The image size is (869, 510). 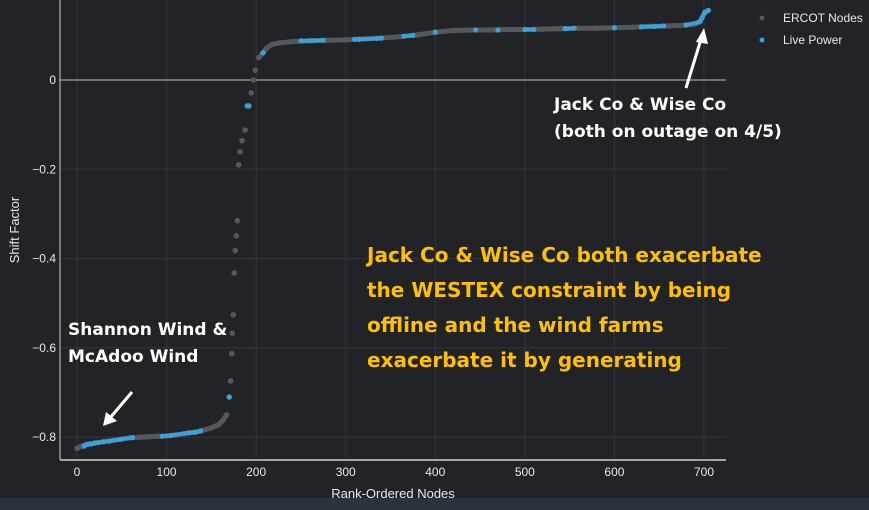 I want to click on y-tick-label: −0.2, so click(x=44, y=169).